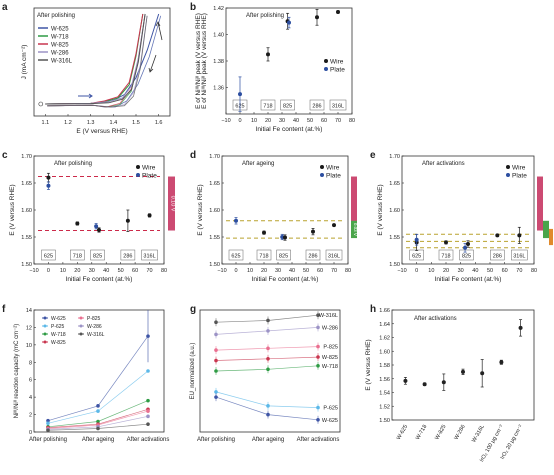  Describe the element at coordinates (216, 440) in the screenshot. I see `category-label: After polishing` at that location.